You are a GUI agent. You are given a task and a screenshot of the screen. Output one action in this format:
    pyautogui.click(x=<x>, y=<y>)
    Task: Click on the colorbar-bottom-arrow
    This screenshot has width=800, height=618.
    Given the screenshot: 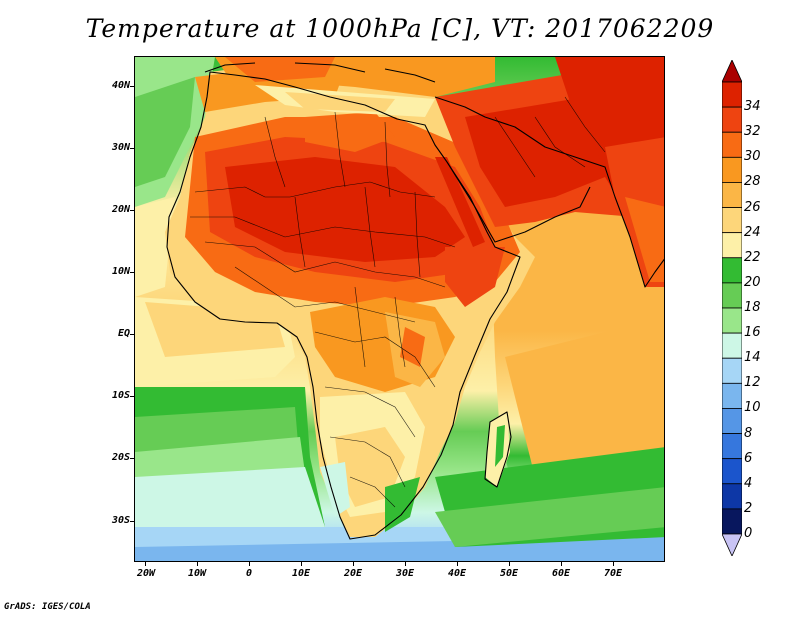 What is the action you would take?
    pyautogui.click(x=732, y=544)
    